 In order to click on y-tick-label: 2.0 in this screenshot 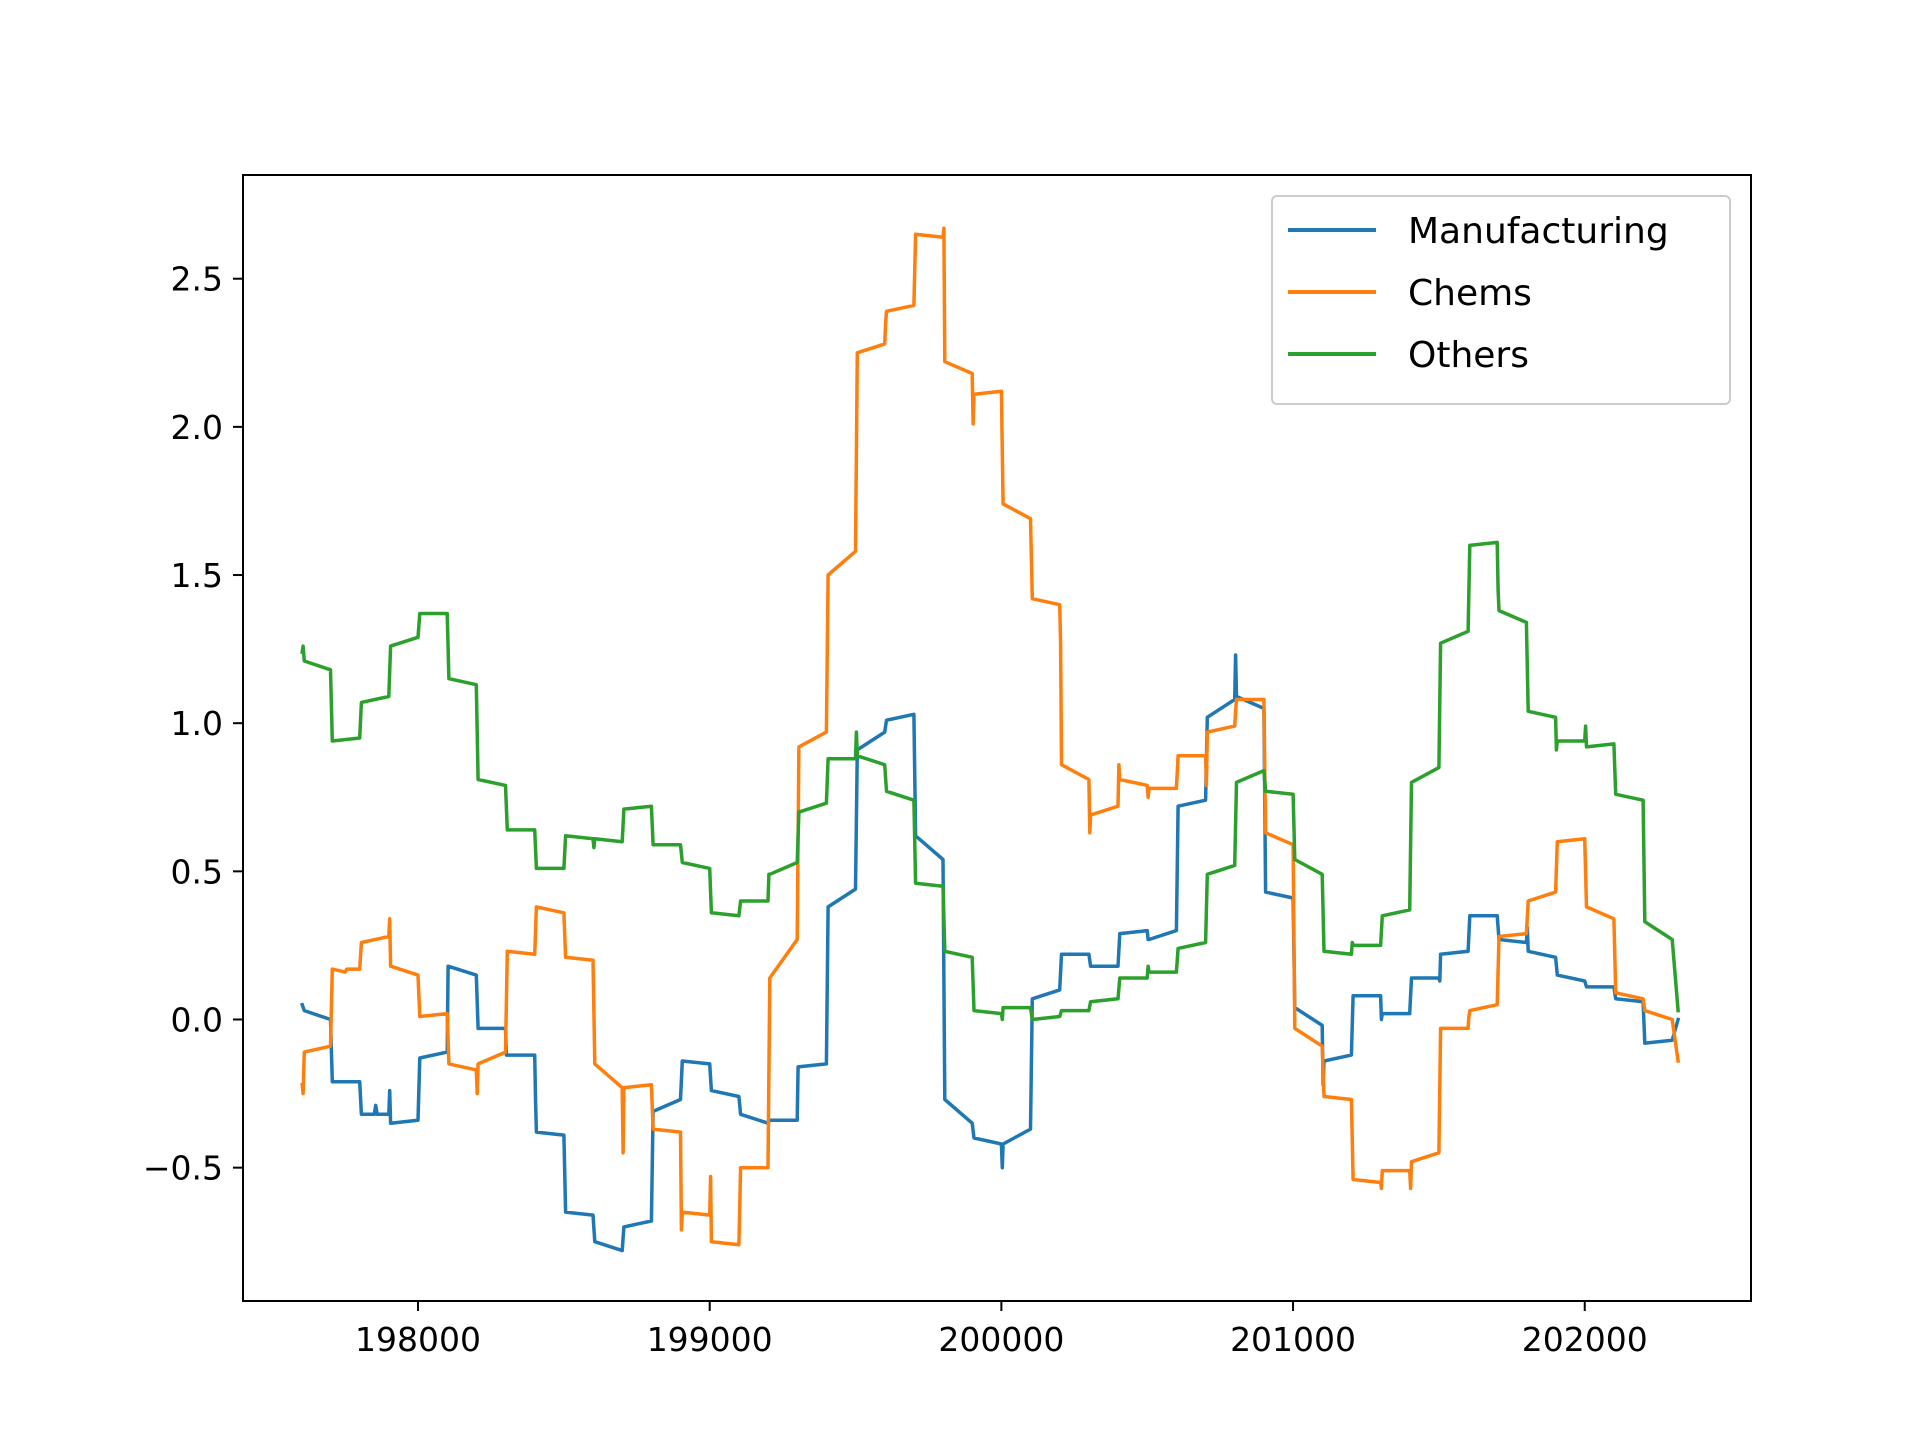, I will do `click(197, 427)`.